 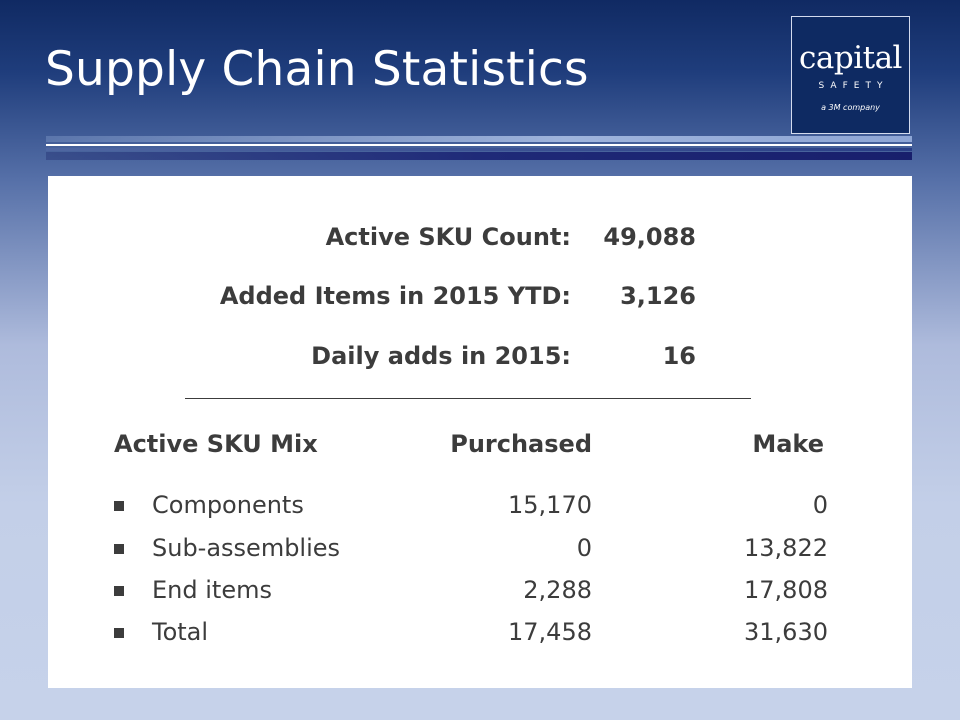 I want to click on logo-tagline: a 3M company, so click(x=850, y=107).